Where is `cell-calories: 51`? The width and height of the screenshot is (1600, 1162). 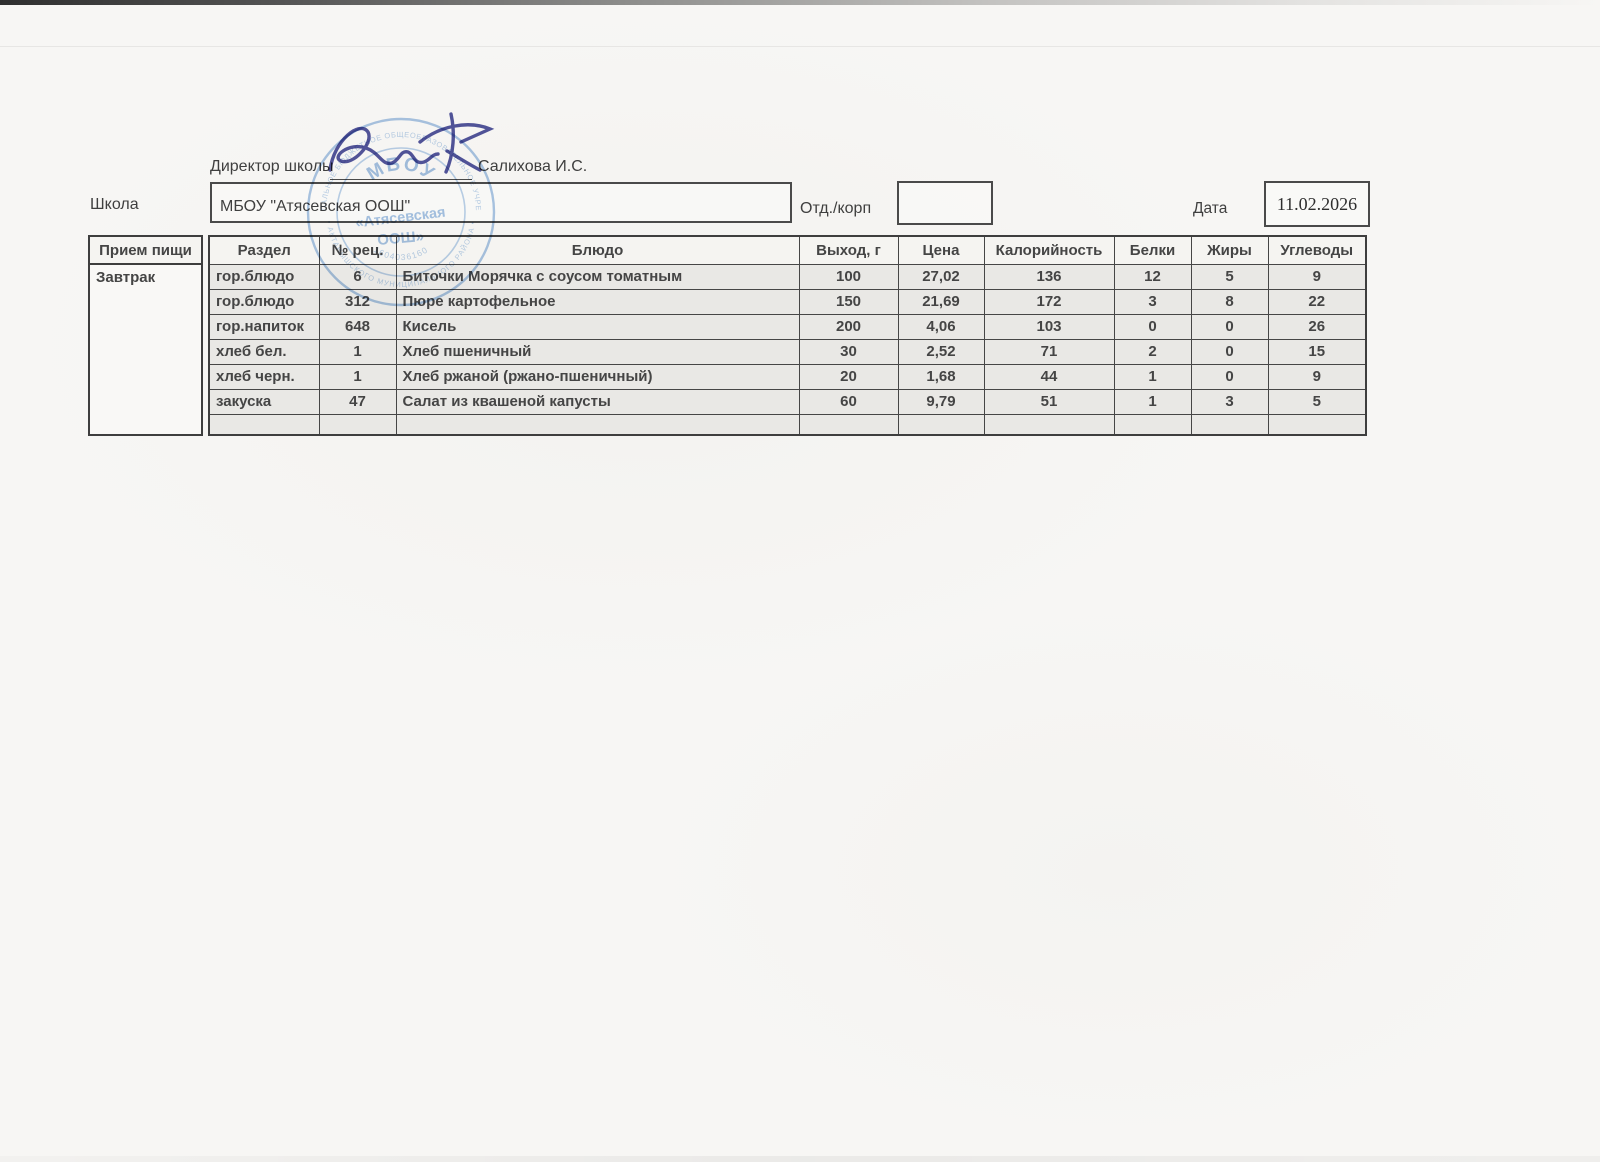 cell-calories: 51 is located at coordinates (1049, 401).